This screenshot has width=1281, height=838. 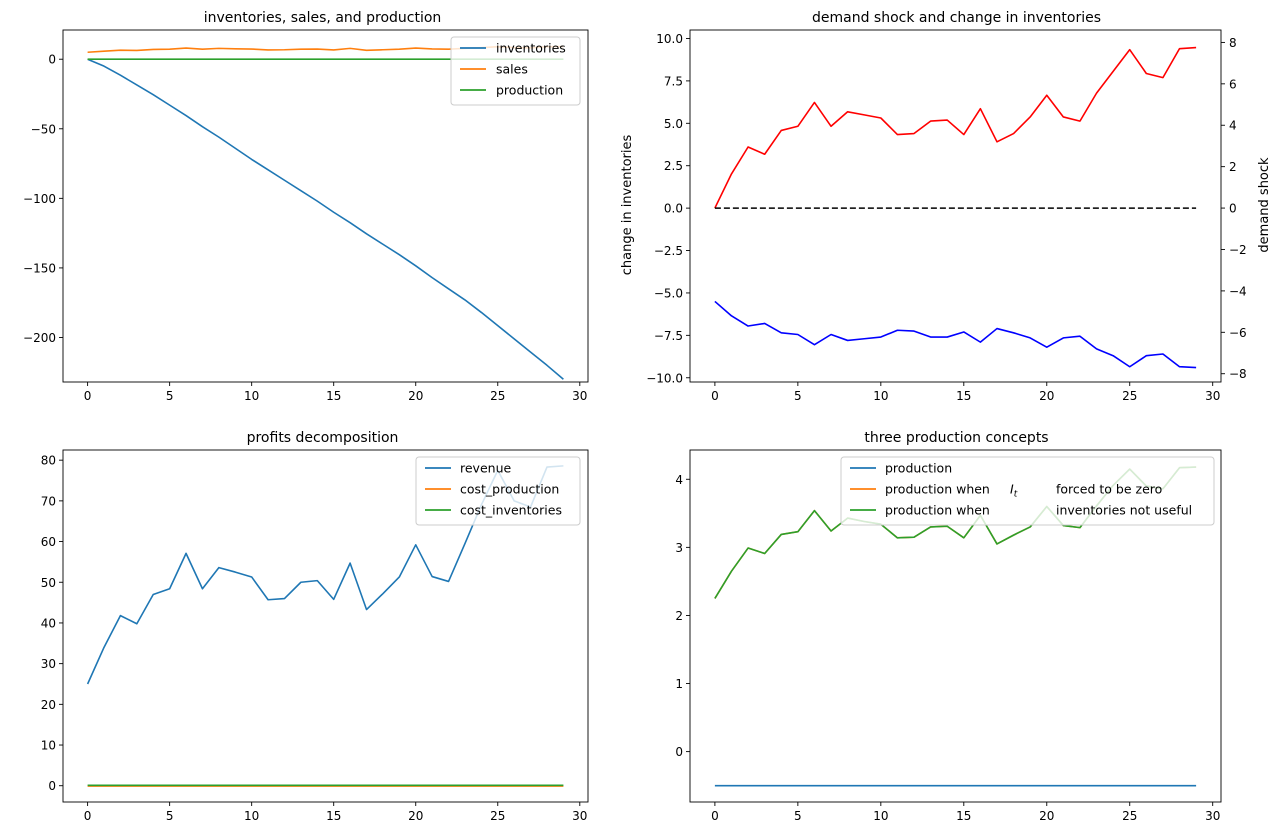 What do you see at coordinates (668, 293) in the screenshot?
I see `y-tick-label: −5.0` at bounding box center [668, 293].